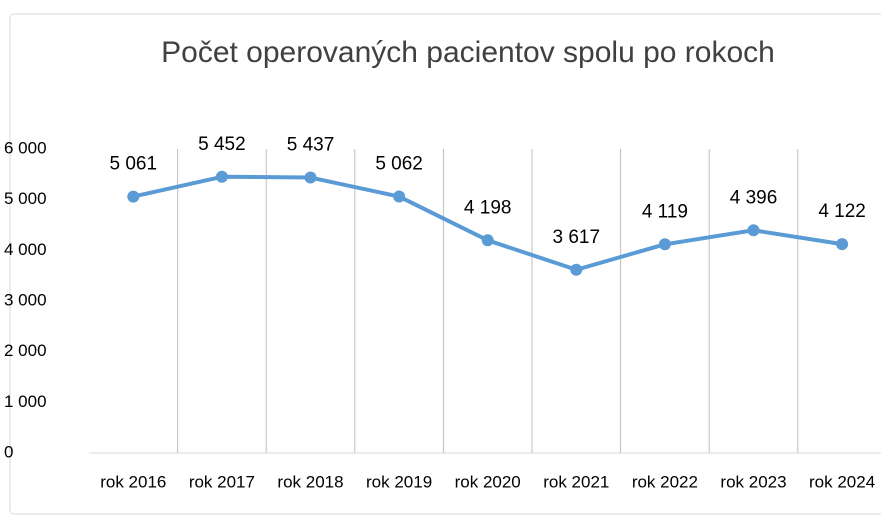 The height and width of the screenshot is (526, 881). I want to click on data-label: 5 062, so click(399, 164).